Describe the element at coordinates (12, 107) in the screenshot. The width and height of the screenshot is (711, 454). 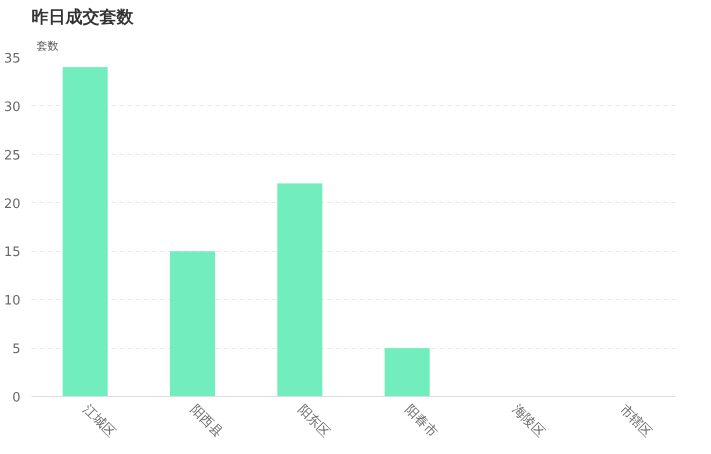
I see `y-tick-label: 30` at that location.